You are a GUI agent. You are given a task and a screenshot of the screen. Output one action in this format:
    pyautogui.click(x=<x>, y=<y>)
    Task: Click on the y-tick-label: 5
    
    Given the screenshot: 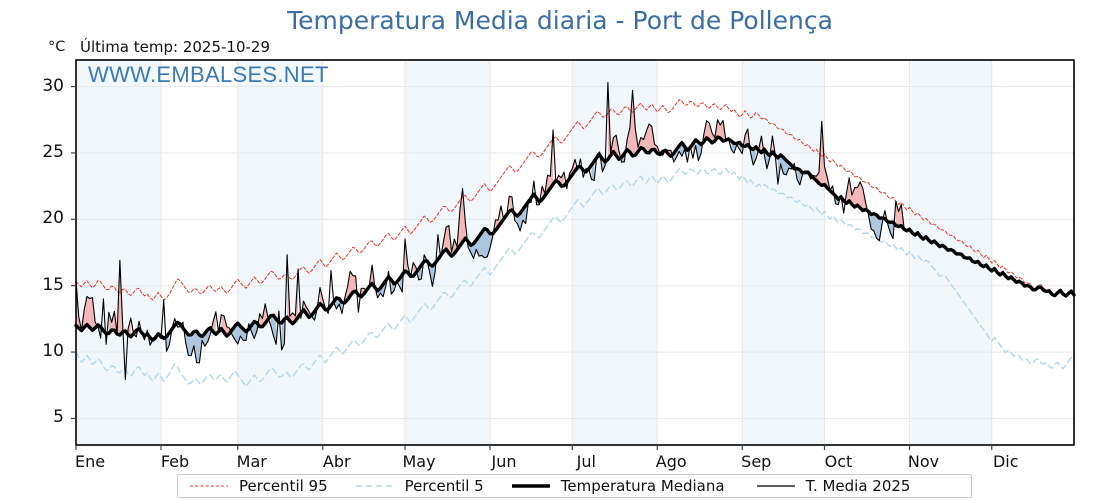 What is the action you would take?
    pyautogui.click(x=58, y=417)
    